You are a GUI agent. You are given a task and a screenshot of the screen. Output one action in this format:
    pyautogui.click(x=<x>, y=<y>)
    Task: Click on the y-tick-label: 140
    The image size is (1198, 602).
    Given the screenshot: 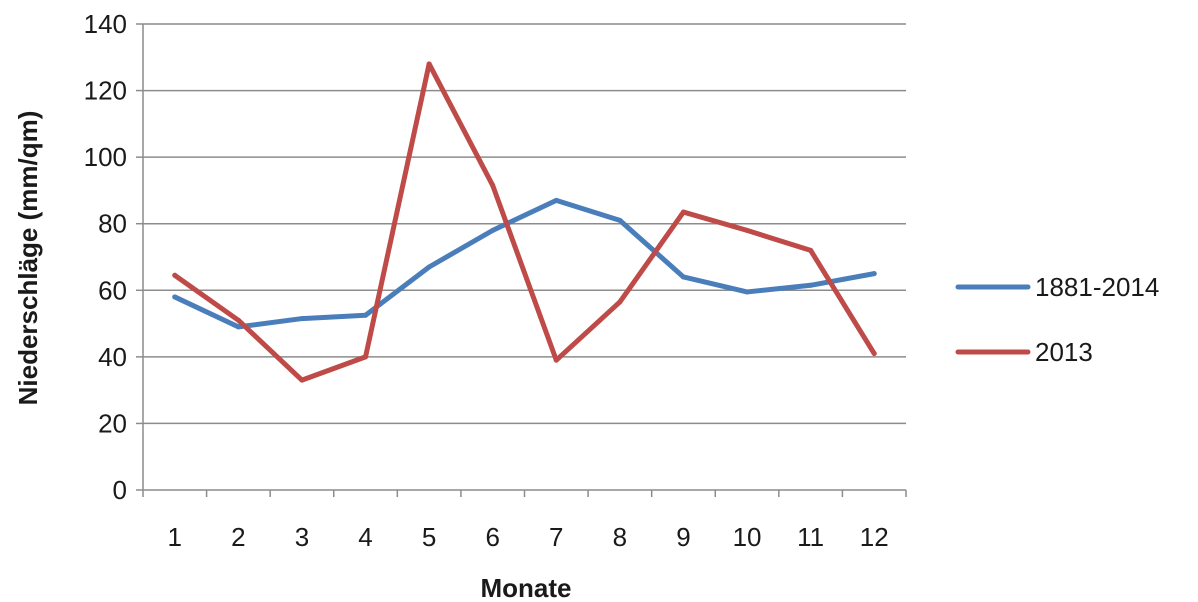 What is the action you would take?
    pyautogui.click(x=105, y=24)
    